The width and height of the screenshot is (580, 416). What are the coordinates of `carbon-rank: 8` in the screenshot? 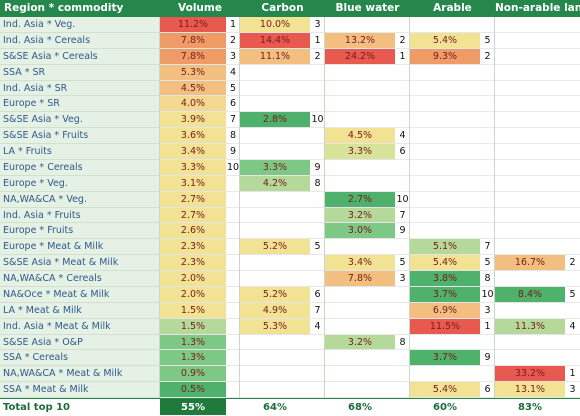 It's located at (317, 183).